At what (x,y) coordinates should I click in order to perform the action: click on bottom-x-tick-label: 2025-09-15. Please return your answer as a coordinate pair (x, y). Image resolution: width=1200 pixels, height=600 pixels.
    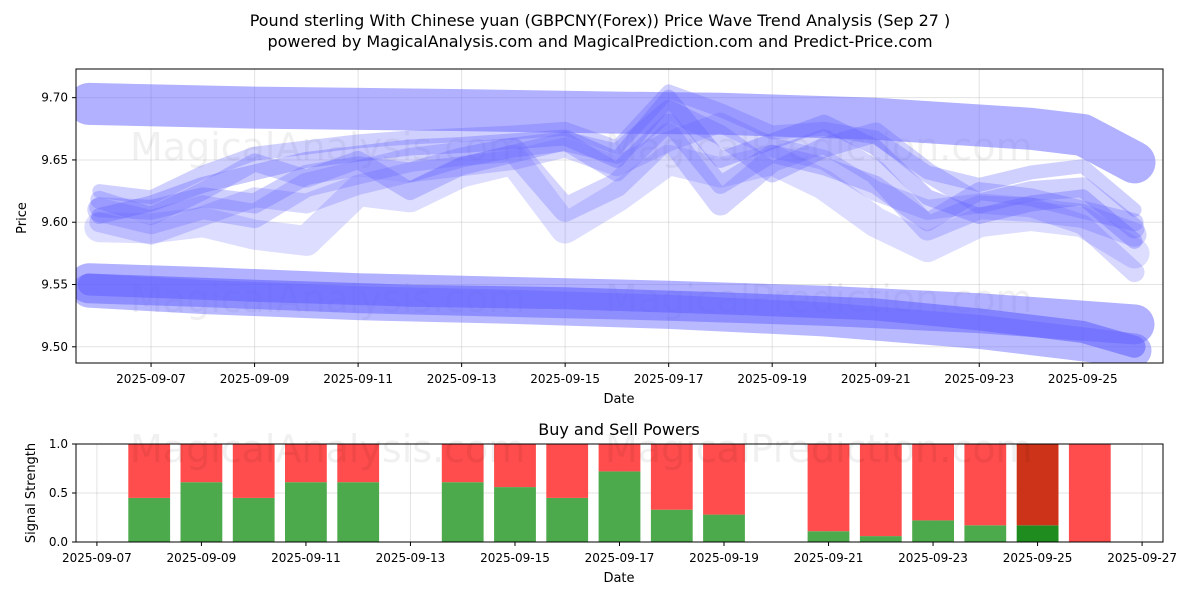
    Looking at the image, I should click on (515, 558).